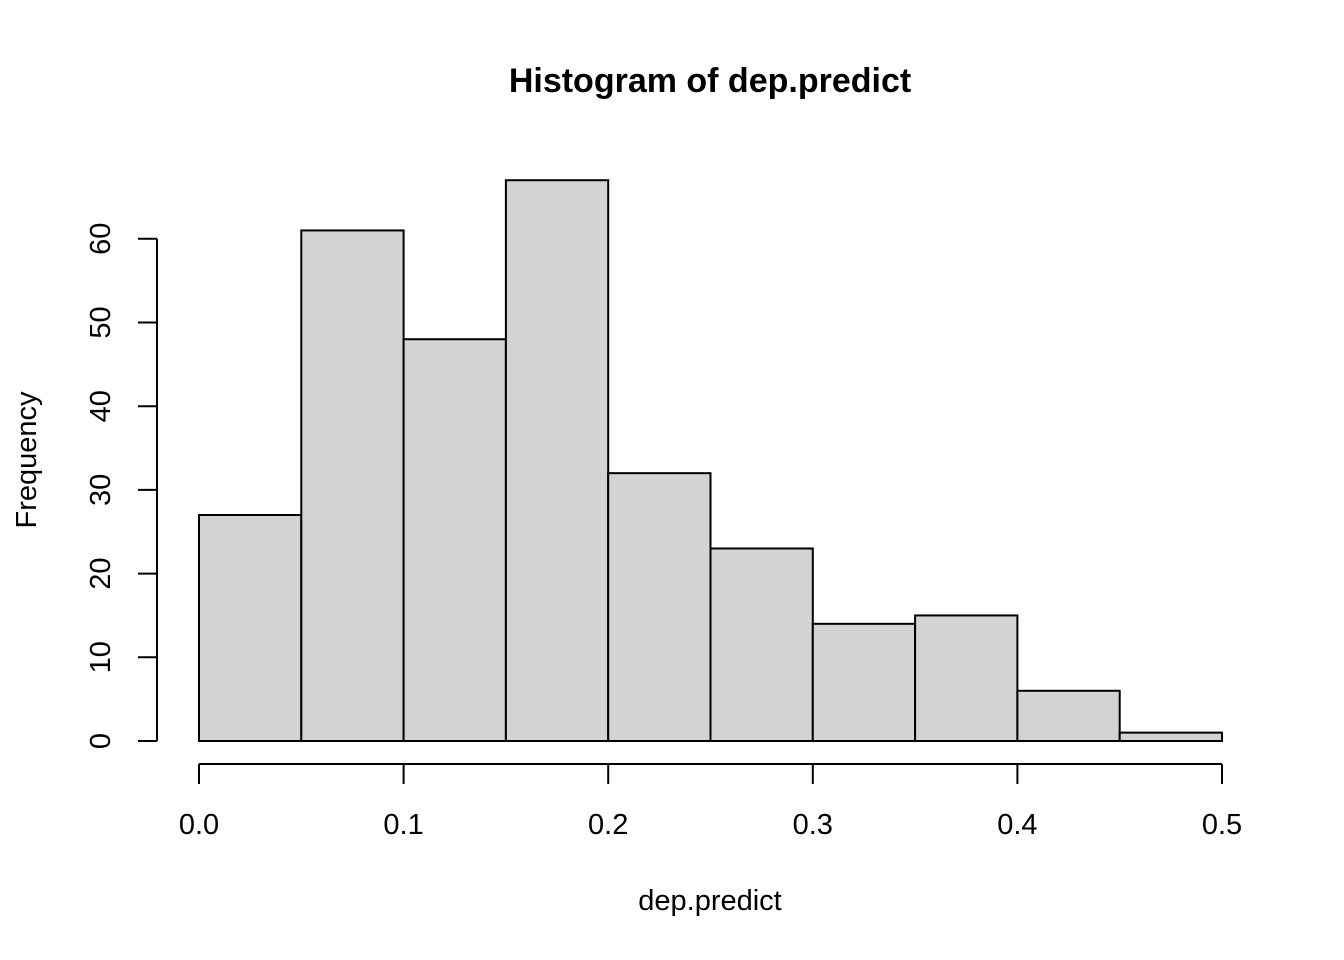 The width and height of the screenshot is (1344, 960). What do you see at coordinates (608, 825) in the screenshot?
I see `x-tick-label: 0.2` at bounding box center [608, 825].